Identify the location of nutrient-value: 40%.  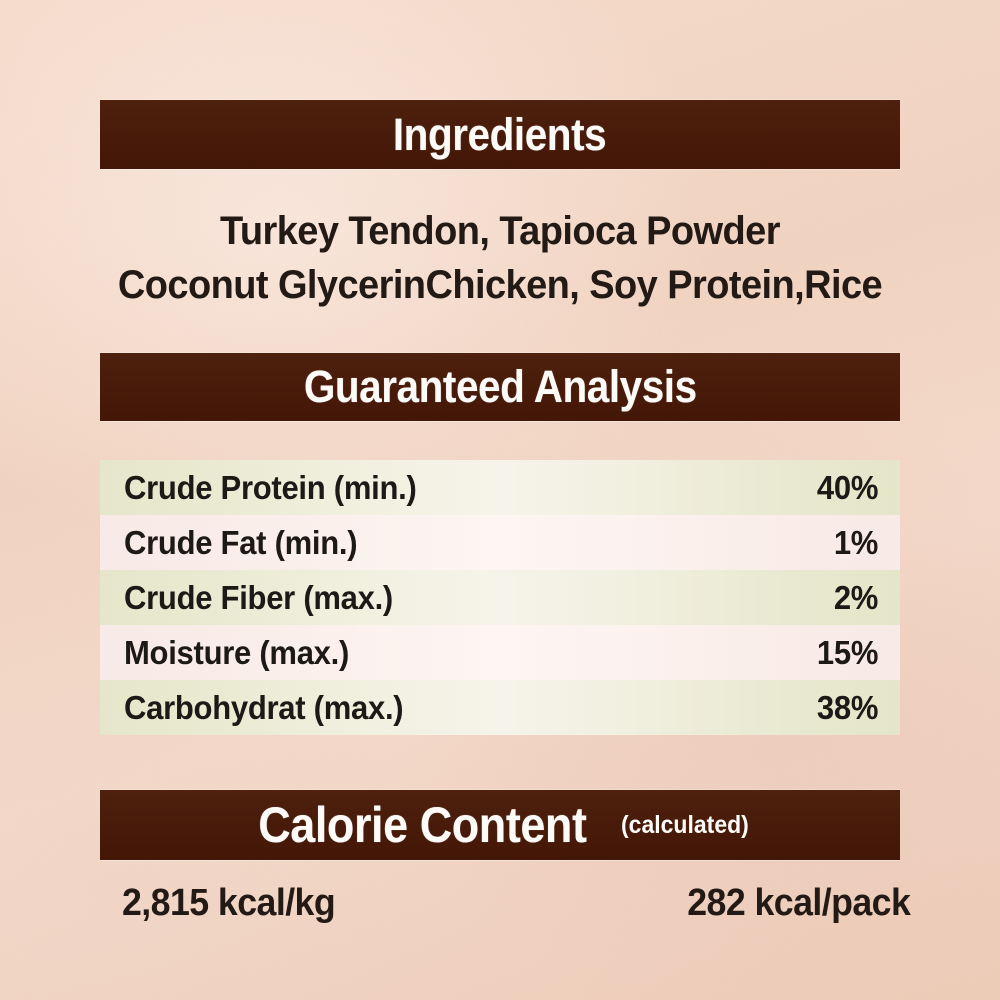
(847, 487).